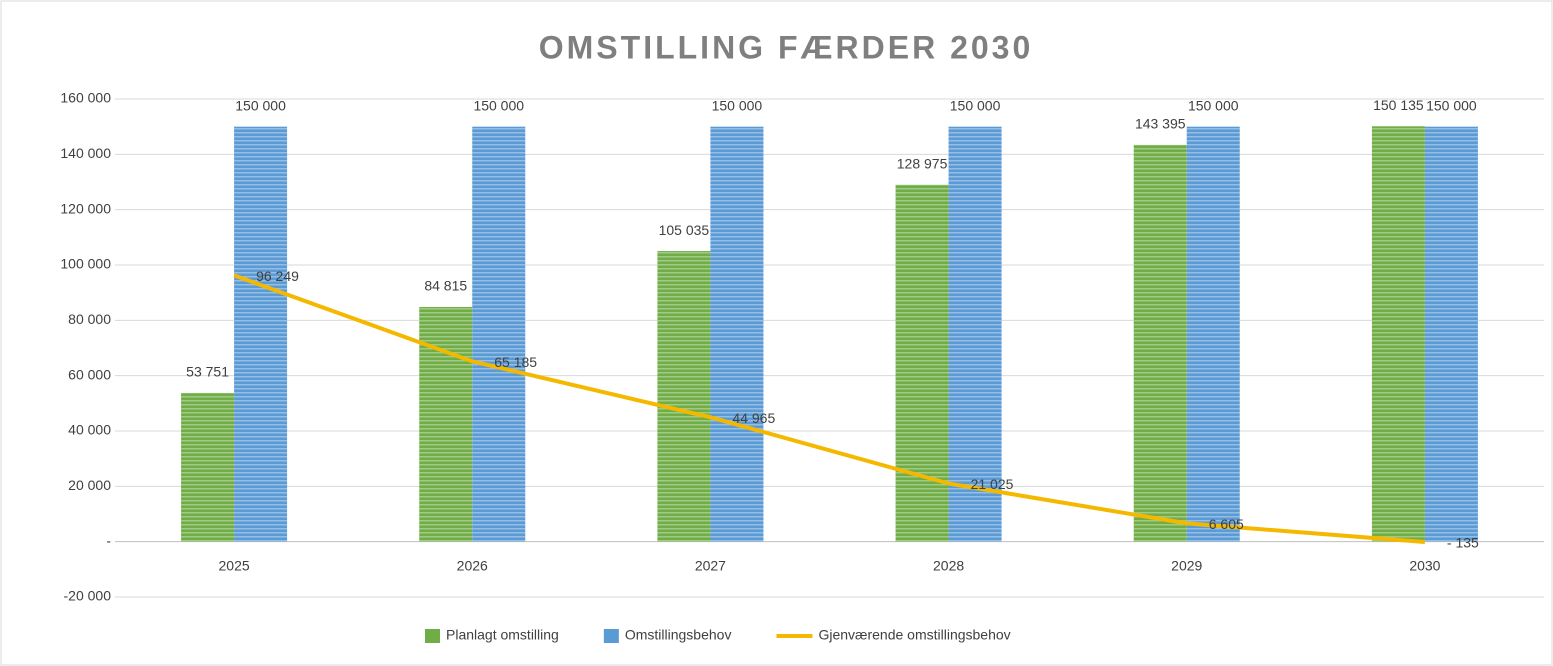  What do you see at coordinates (89, 430) in the screenshot?
I see `y-tick-label: 40 000` at bounding box center [89, 430].